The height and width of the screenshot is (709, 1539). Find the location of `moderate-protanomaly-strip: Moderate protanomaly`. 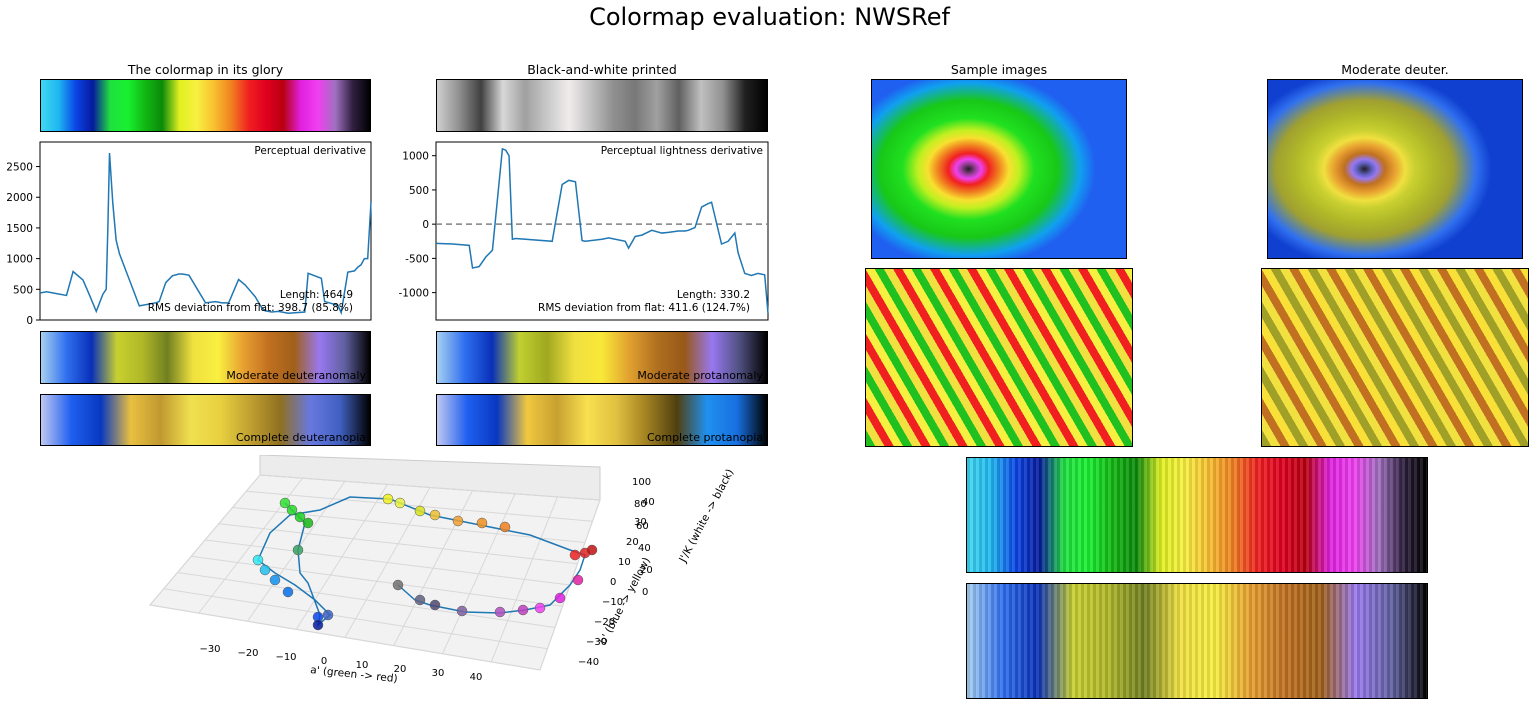

moderate-protanomaly-strip: Moderate protanomaly is located at coordinates (602, 357).